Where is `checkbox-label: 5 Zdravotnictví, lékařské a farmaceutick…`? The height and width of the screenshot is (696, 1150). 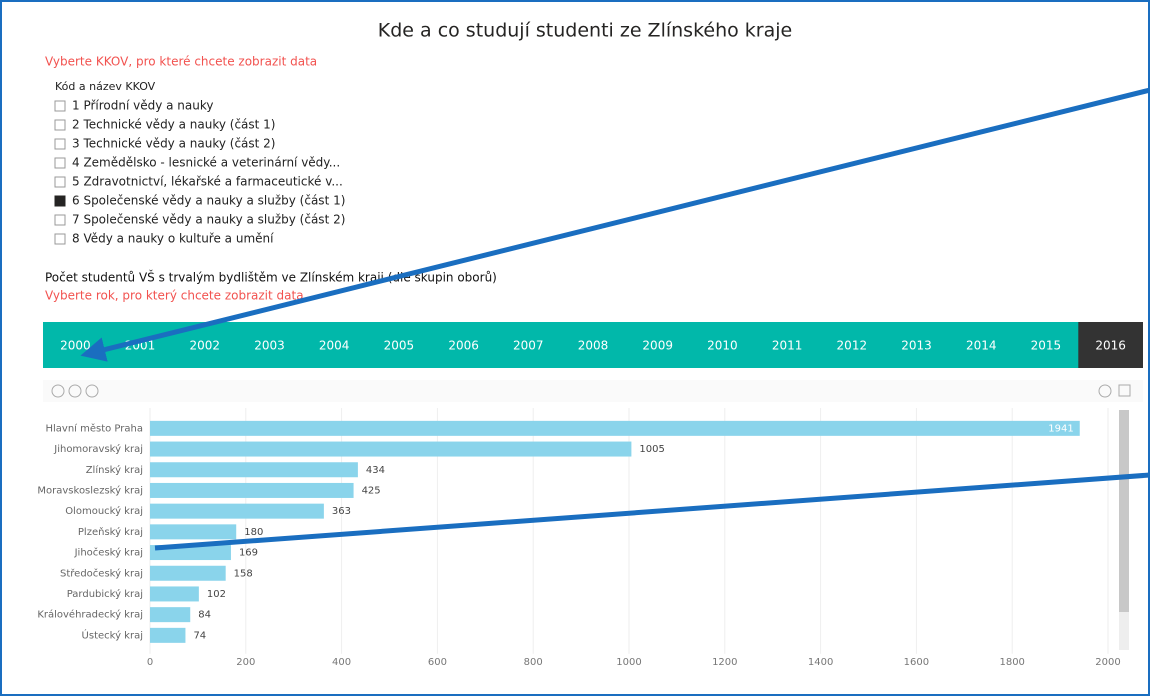
checkbox-label: 5 Zdravotnictví, lékařské a farmaceutick… is located at coordinates (207, 182).